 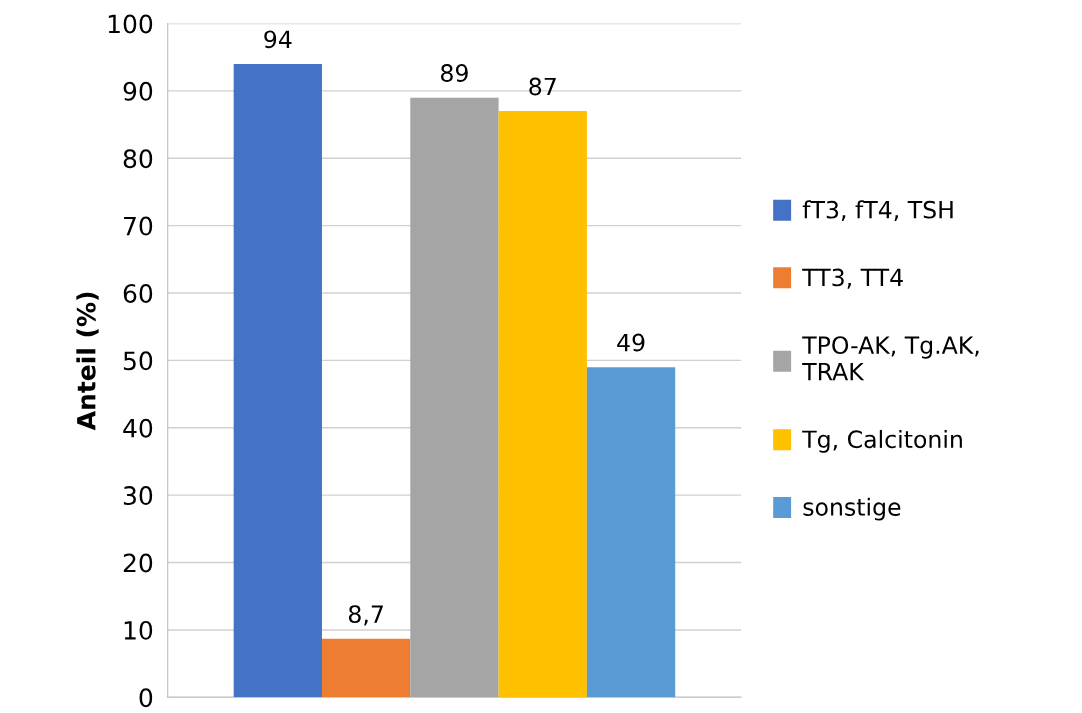 I want to click on data-label: 89, so click(x=454, y=73).